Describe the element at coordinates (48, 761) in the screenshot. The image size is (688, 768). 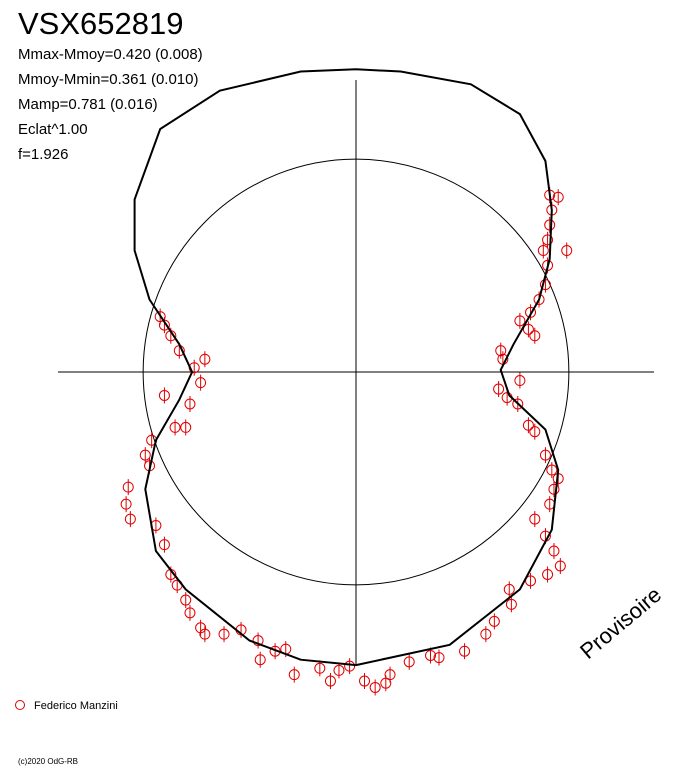
I see `footer: (c)2020 OdG-RB` at that location.